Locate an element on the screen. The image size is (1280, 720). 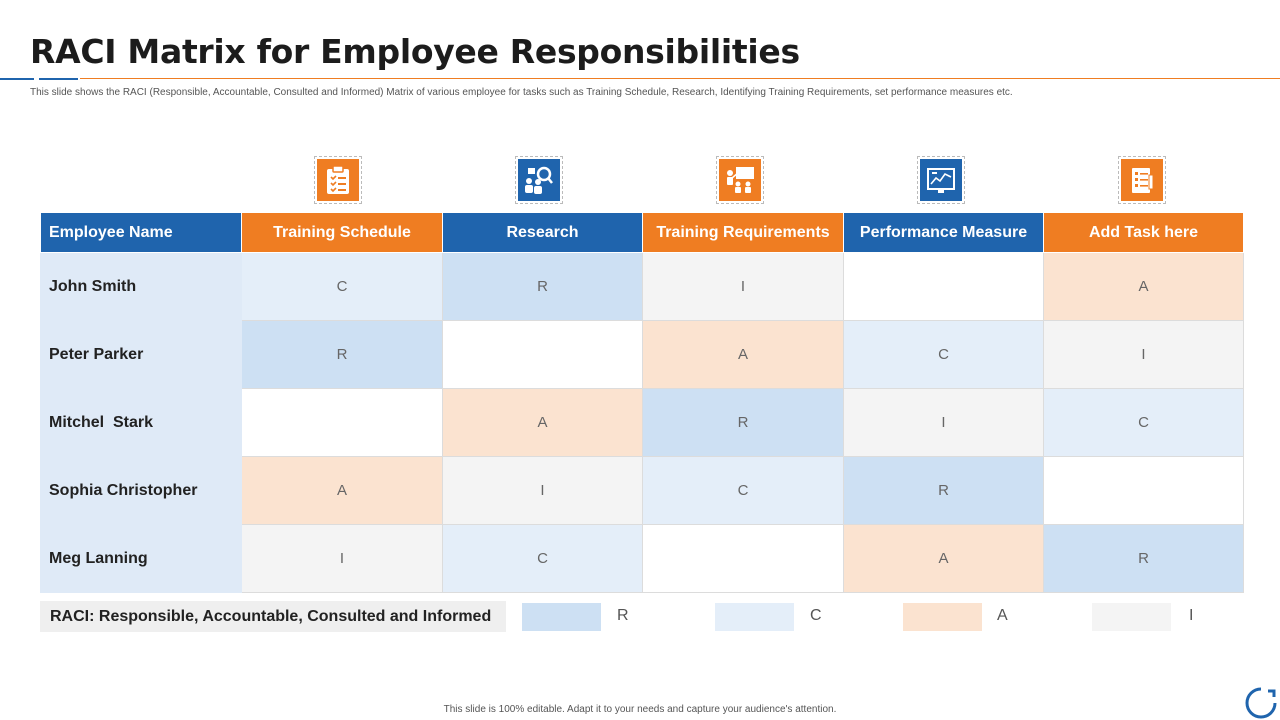
clipboard-checklist-icon is located at coordinates (338, 180).